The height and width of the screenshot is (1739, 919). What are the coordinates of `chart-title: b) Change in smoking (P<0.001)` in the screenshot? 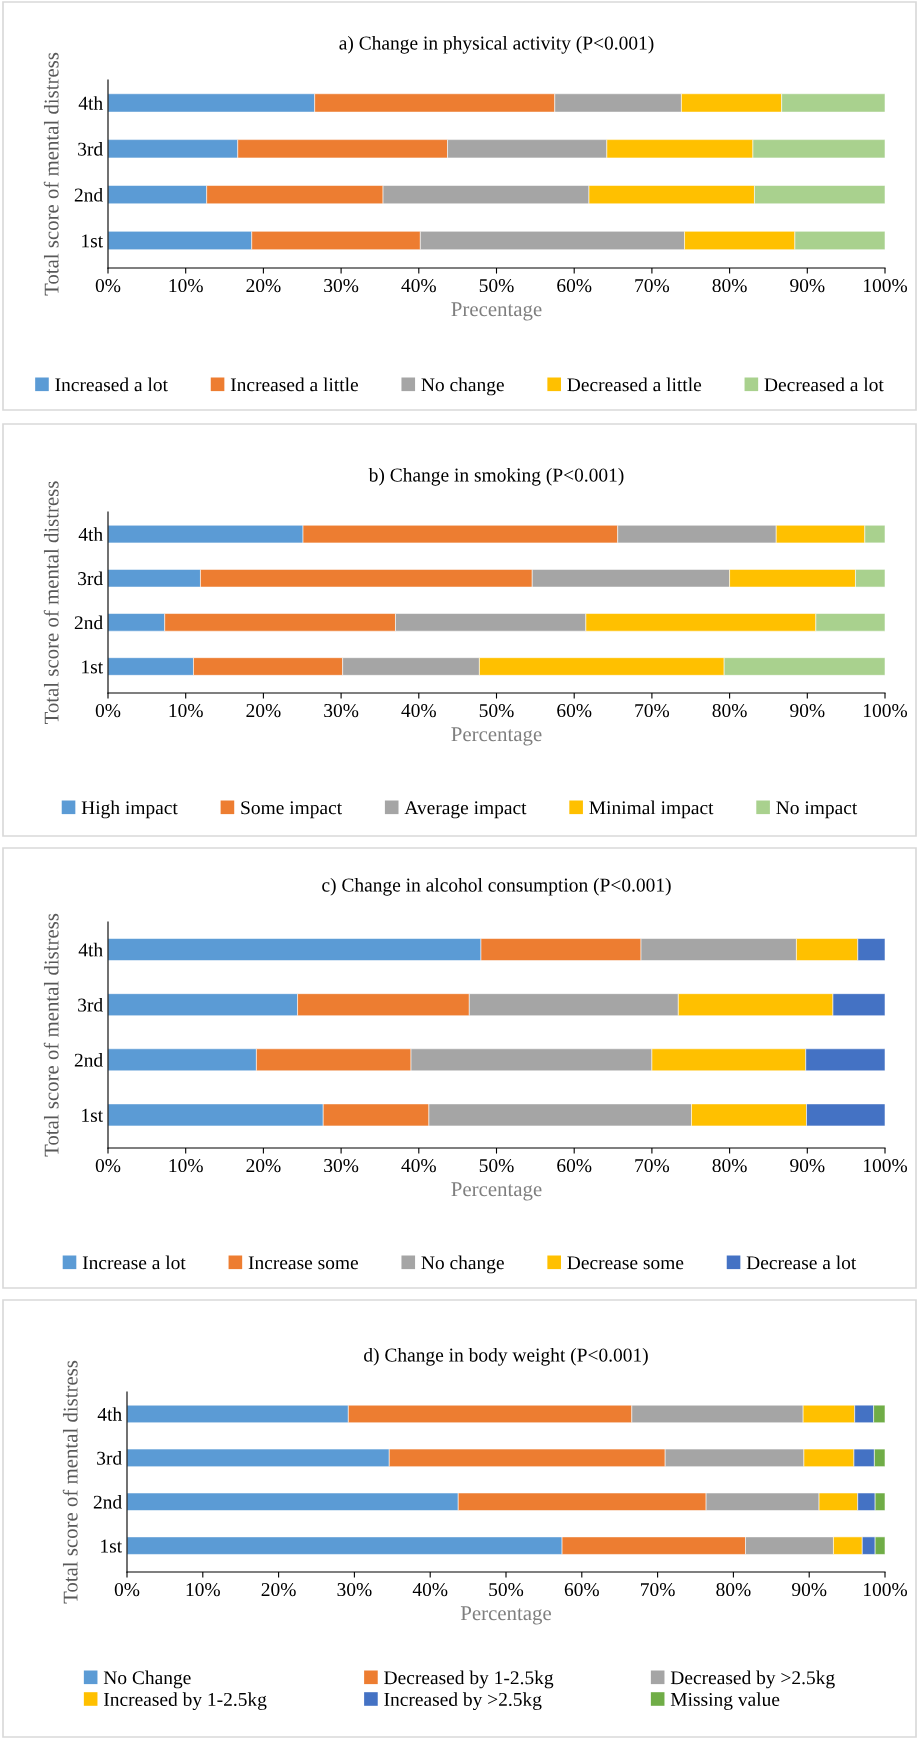 It's located at (496, 476).